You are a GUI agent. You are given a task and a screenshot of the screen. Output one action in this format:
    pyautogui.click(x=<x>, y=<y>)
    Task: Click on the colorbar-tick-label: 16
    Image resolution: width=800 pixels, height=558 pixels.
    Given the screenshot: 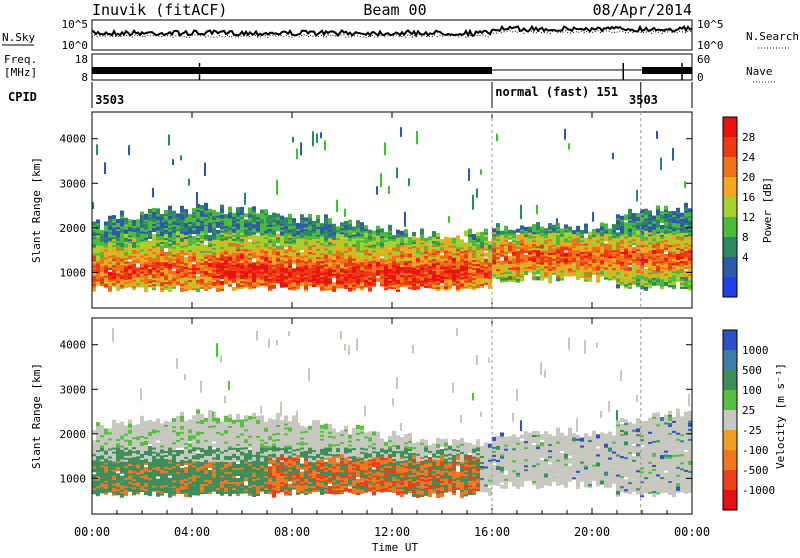 What is the action you would take?
    pyautogui.click(x=748, y=197)
    